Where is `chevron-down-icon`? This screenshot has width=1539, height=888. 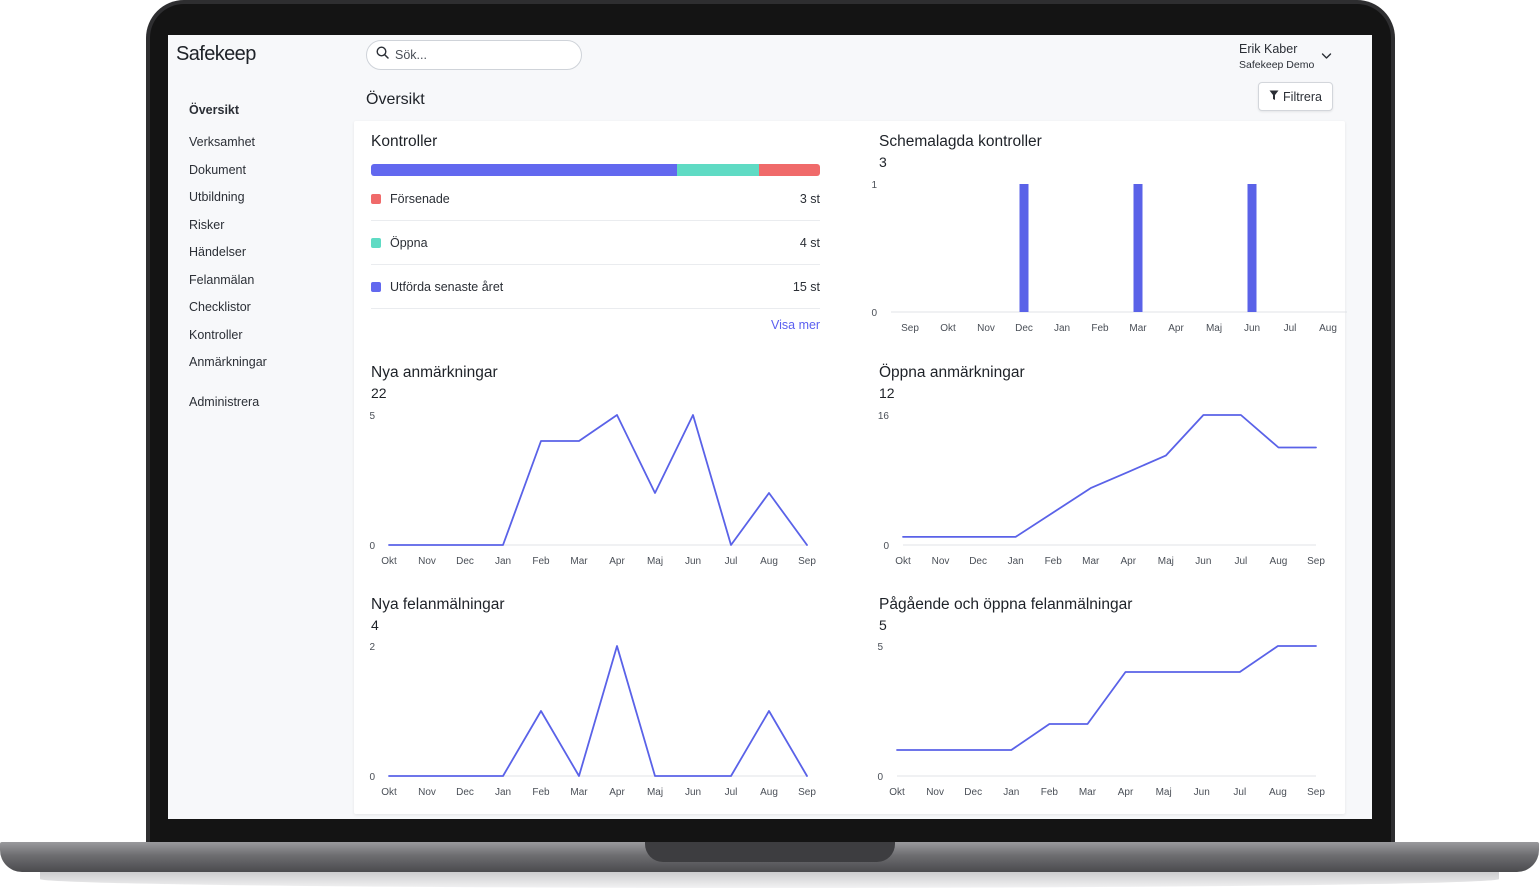
chevron-down-icon is located at coordinates (1326, 56).